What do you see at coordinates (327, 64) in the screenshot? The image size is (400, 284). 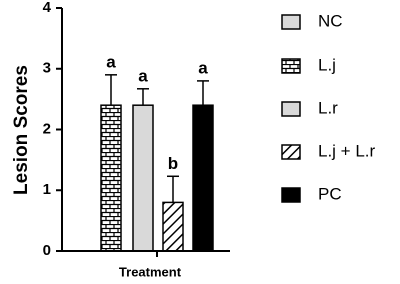 I see `legend-label: L.j` at bounding box center [327, 64].